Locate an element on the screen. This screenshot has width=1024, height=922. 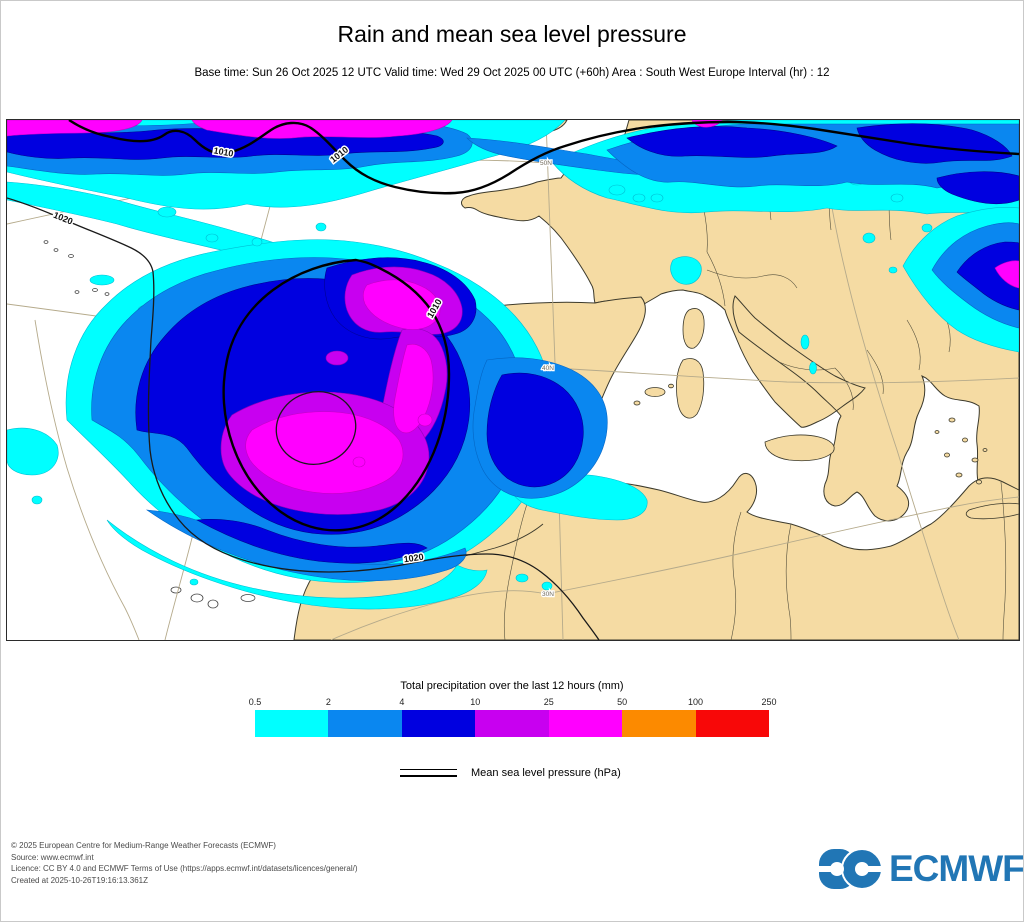
ecmwf-emblem-icon is located at coordinates (851, 869).